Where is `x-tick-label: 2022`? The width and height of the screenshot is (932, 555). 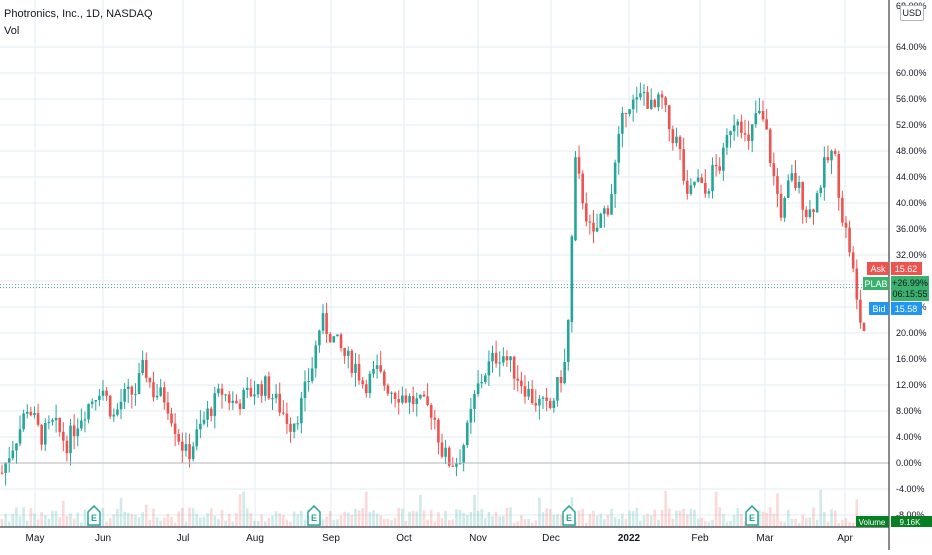 x-tick-label: 2022 is located at coordinates (629, 538).